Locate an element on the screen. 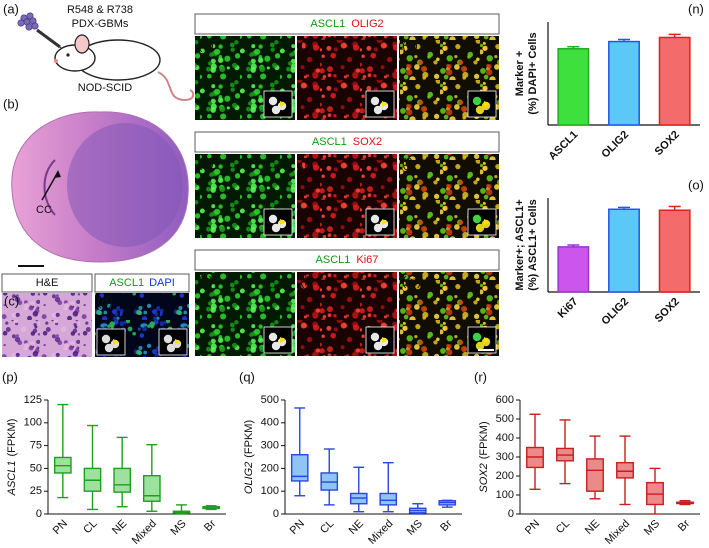 This screenshot has width=709, height=548. y-tick-label: 200 is located at coordinates (270, 468).